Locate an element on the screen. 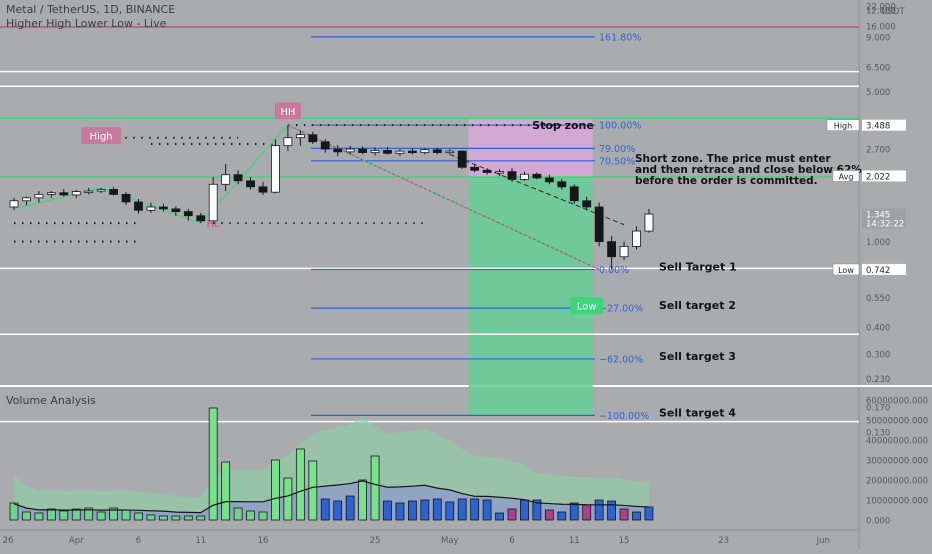 The height and width of the screenshot is (554, 932). symbol-title: Metal / TetherUS, 1D, BINANCE is located at coordinates (91, 9).